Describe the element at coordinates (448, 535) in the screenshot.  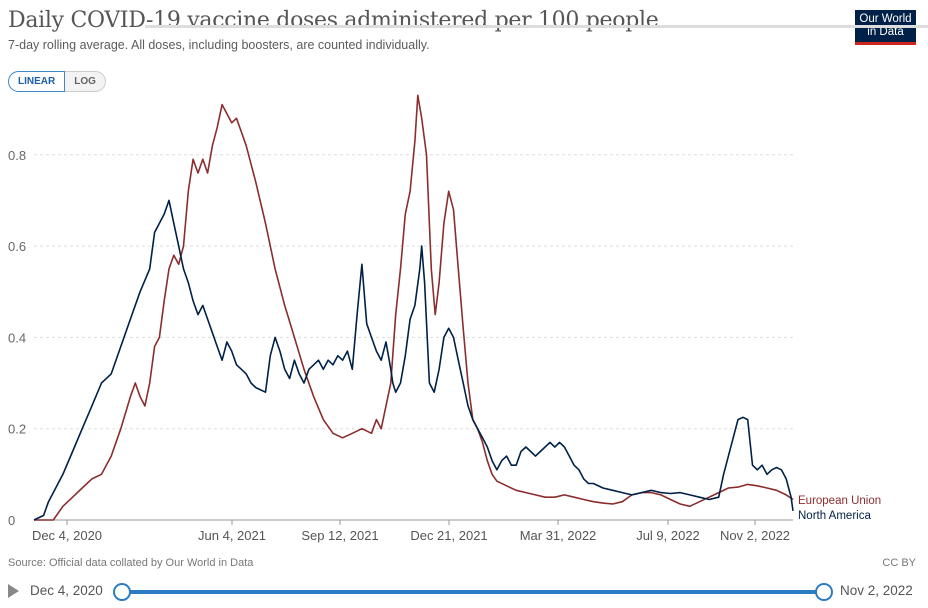
I see `x-tick-label: Dec 21, 2021` at that location.